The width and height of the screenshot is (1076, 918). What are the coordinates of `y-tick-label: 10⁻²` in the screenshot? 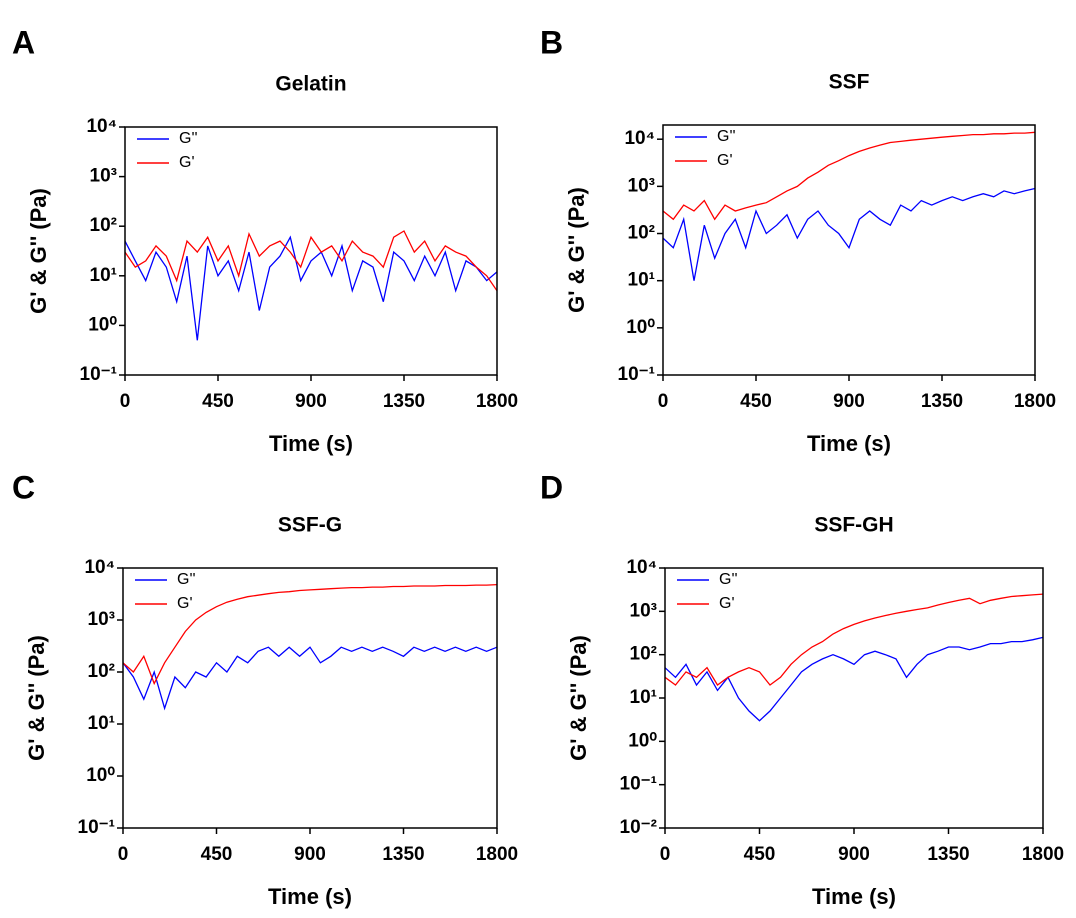 It's located at (639, 827).